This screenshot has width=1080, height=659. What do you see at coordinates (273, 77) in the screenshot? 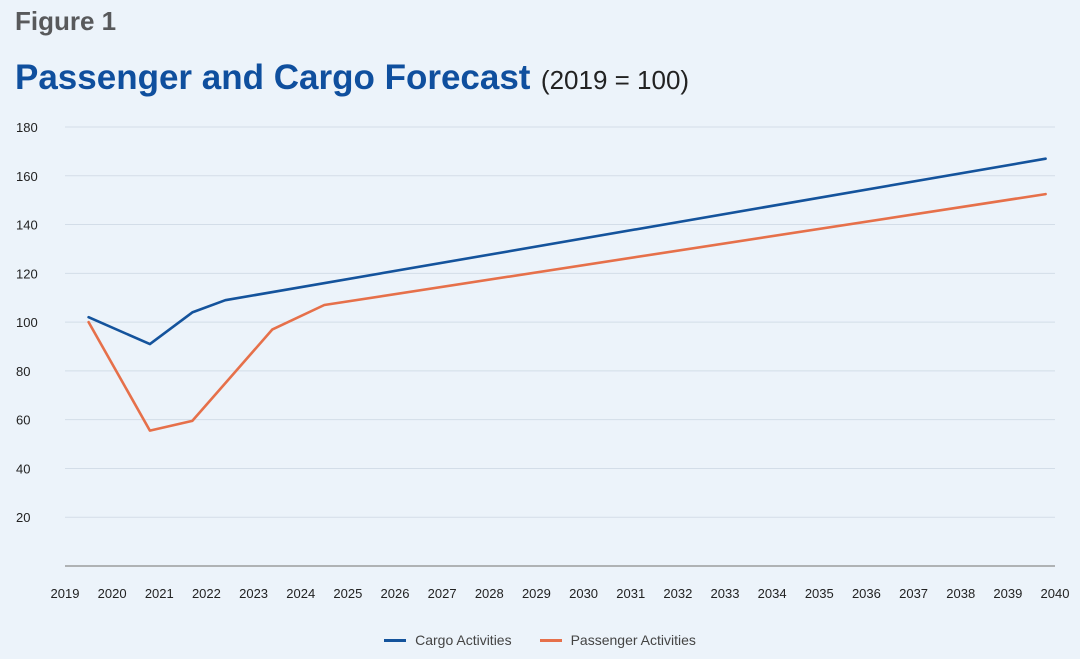
I see `chart-title: Passenger and Cargo Forecast` at bounding box center [273, 77].